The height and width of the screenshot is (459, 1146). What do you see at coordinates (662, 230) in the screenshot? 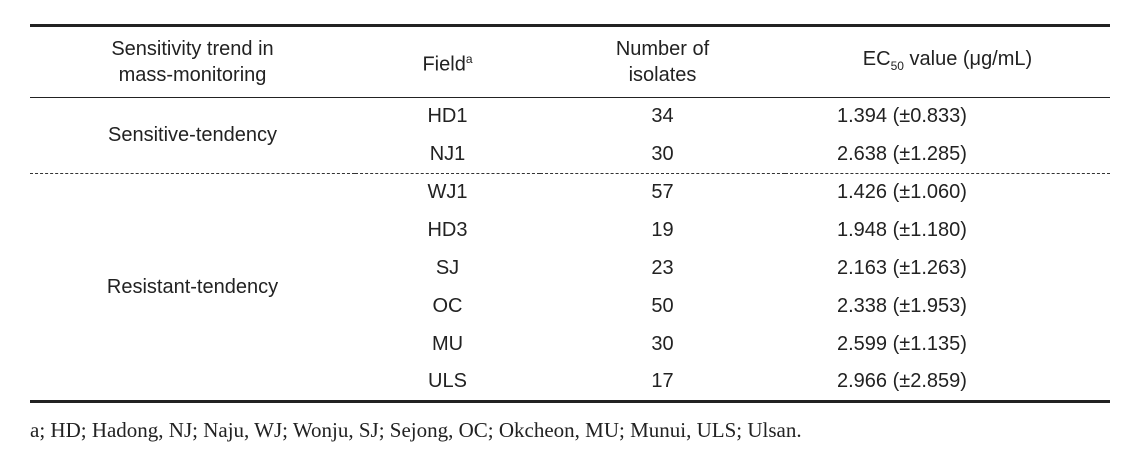
I see `isolates-cell: 19` at bounding box center [662, 230].